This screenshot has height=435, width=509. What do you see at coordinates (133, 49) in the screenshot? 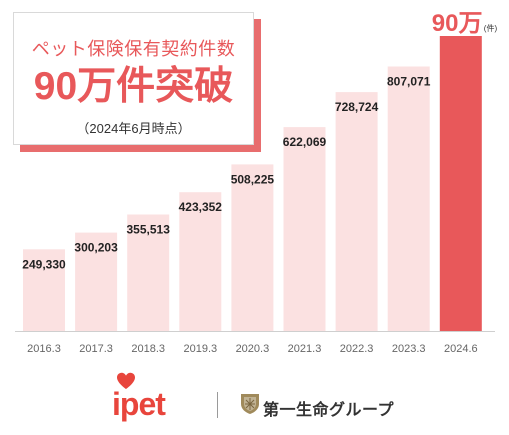
I see `callout-subtitle: ペット保険保有契約件数` at bounding box center [133, 49].